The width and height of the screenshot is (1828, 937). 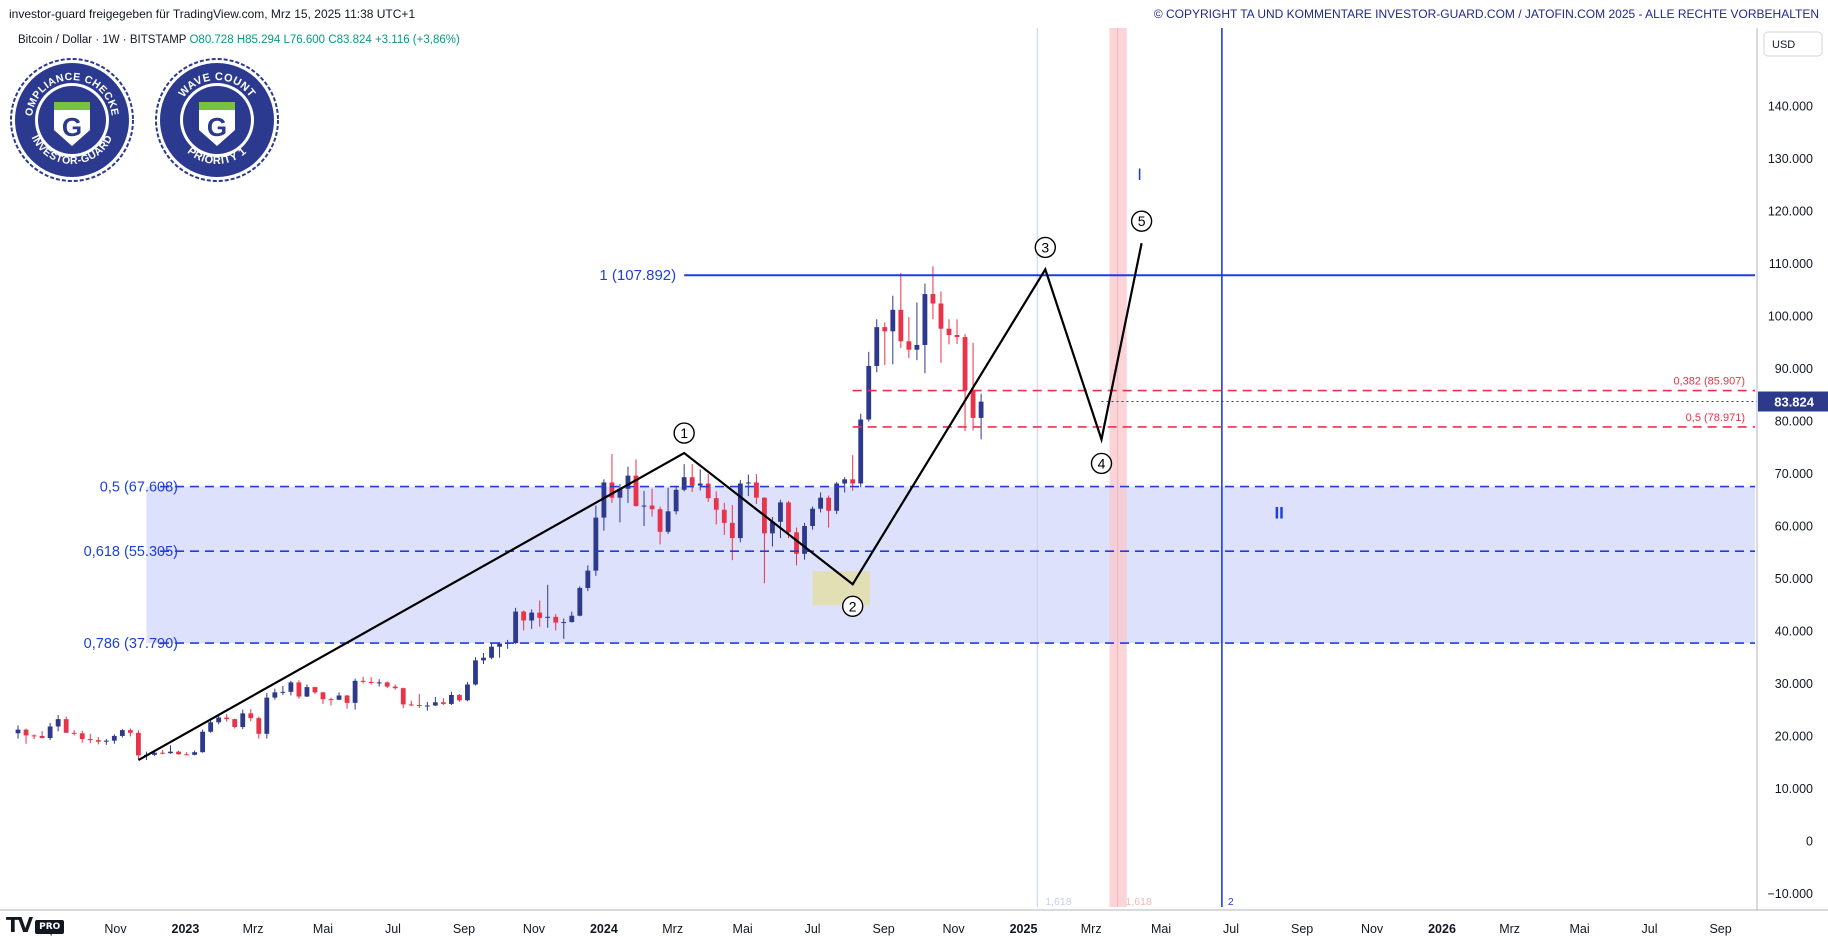 I want to click on wave-label: 3, so click(x=1045, y=247).